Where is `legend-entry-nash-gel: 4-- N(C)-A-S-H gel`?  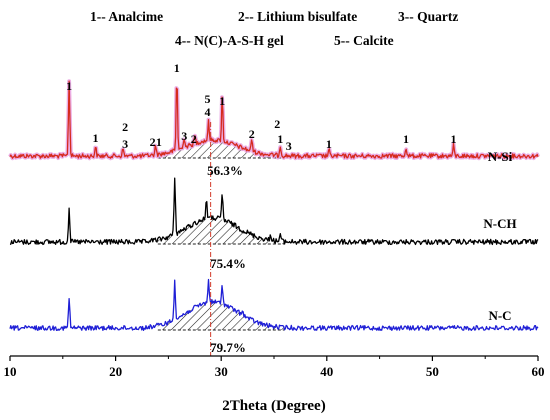 legend-entry-nash-gel: 4-- N(C)-A-S-H gel is located at coordinates (229, 40).